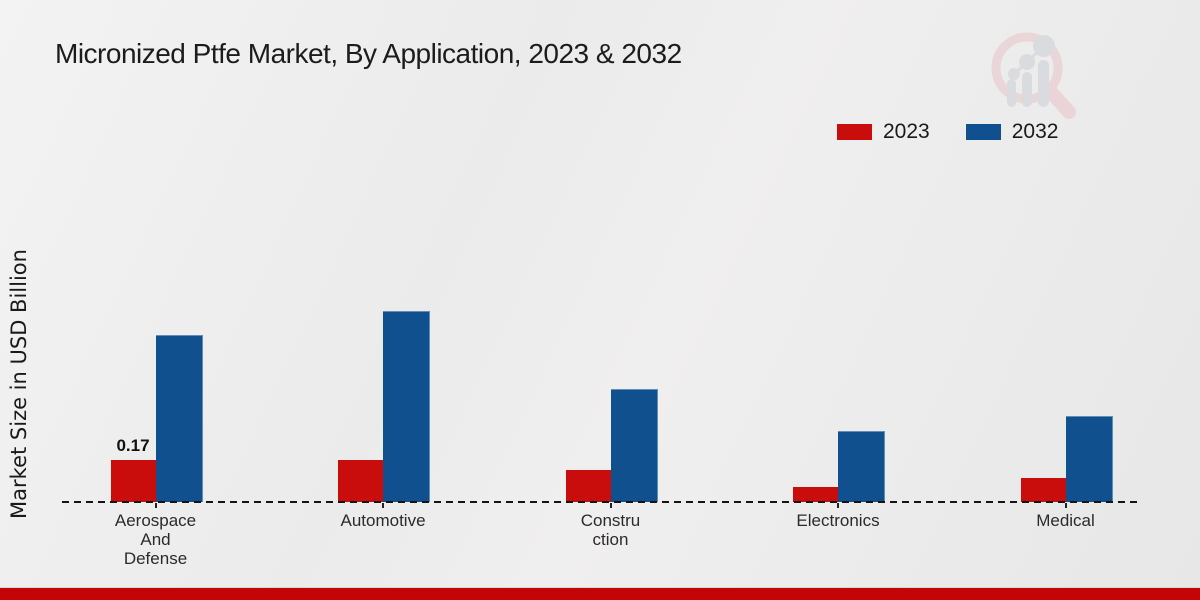  Describe the element at coordinates (383, 520) in the screenshot. I see `category-label-automotive: Automotive` at that location.